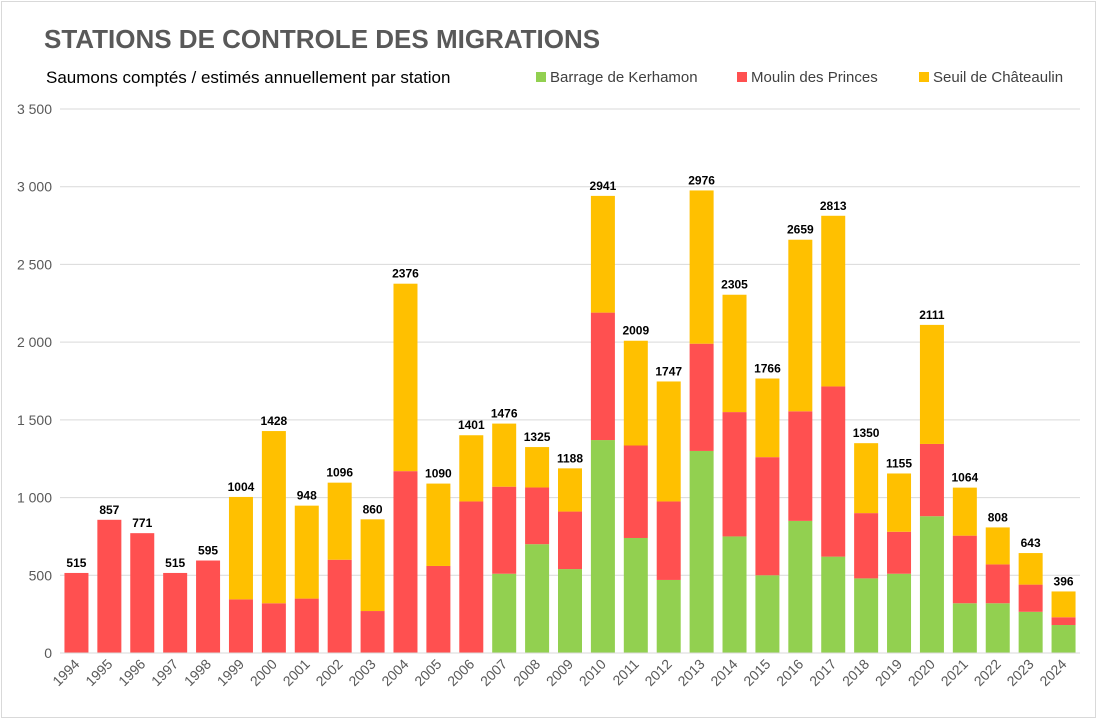 This screenshot has width=1099, height=721. Describe the element at coordinates (899, 463) in the screenshot. I see `total-data-label: 1155` at that location.